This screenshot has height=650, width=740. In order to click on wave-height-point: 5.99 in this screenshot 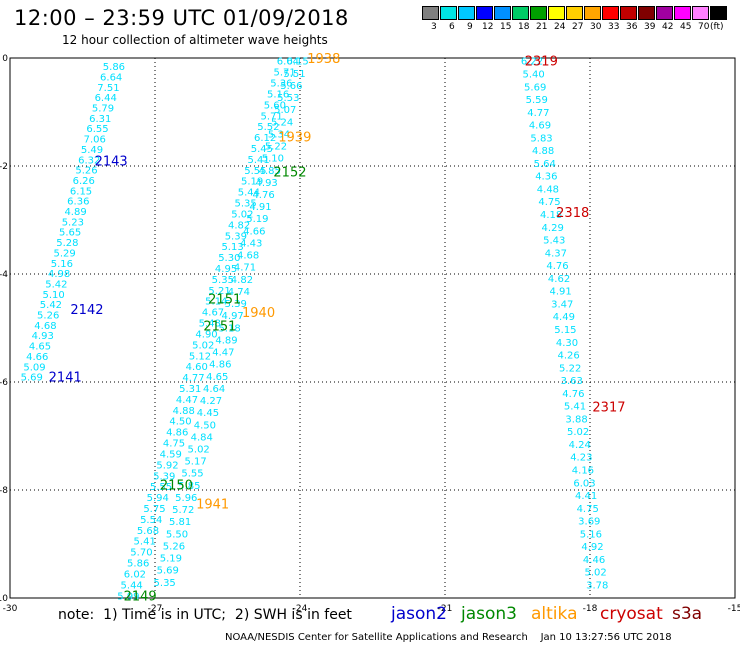, I will do `click(128, 596)`.